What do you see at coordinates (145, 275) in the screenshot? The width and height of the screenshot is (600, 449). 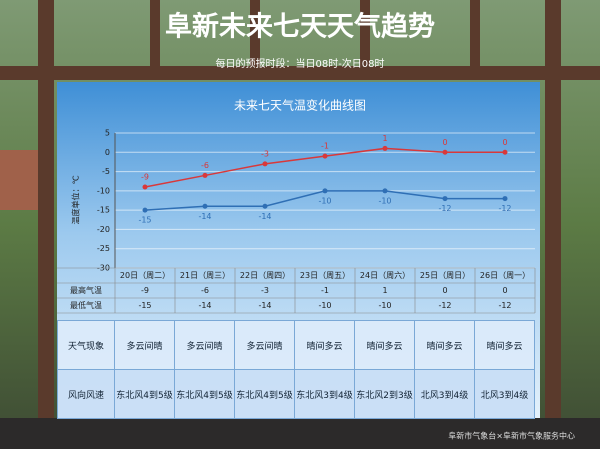 I see `x-tick-label: 20日（周二）` at bounding box center [145, 275].